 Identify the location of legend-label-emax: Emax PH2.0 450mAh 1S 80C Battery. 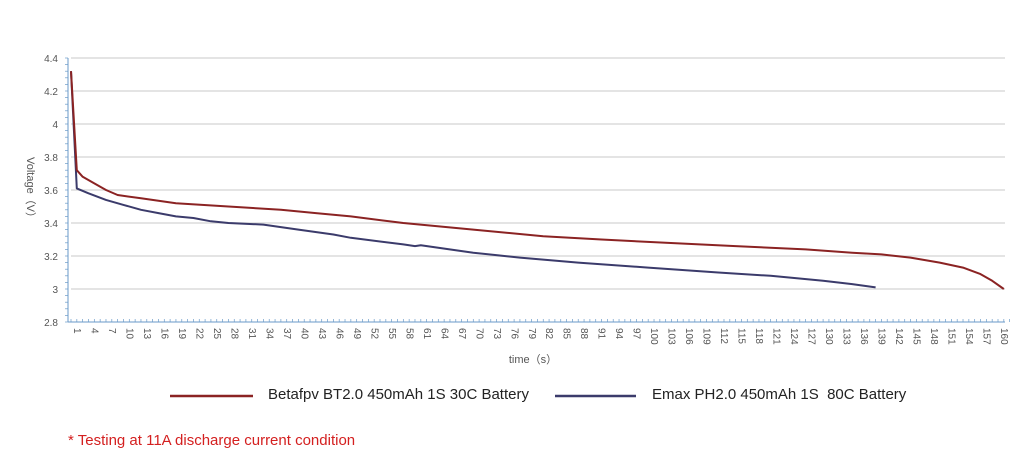
(779, 394).